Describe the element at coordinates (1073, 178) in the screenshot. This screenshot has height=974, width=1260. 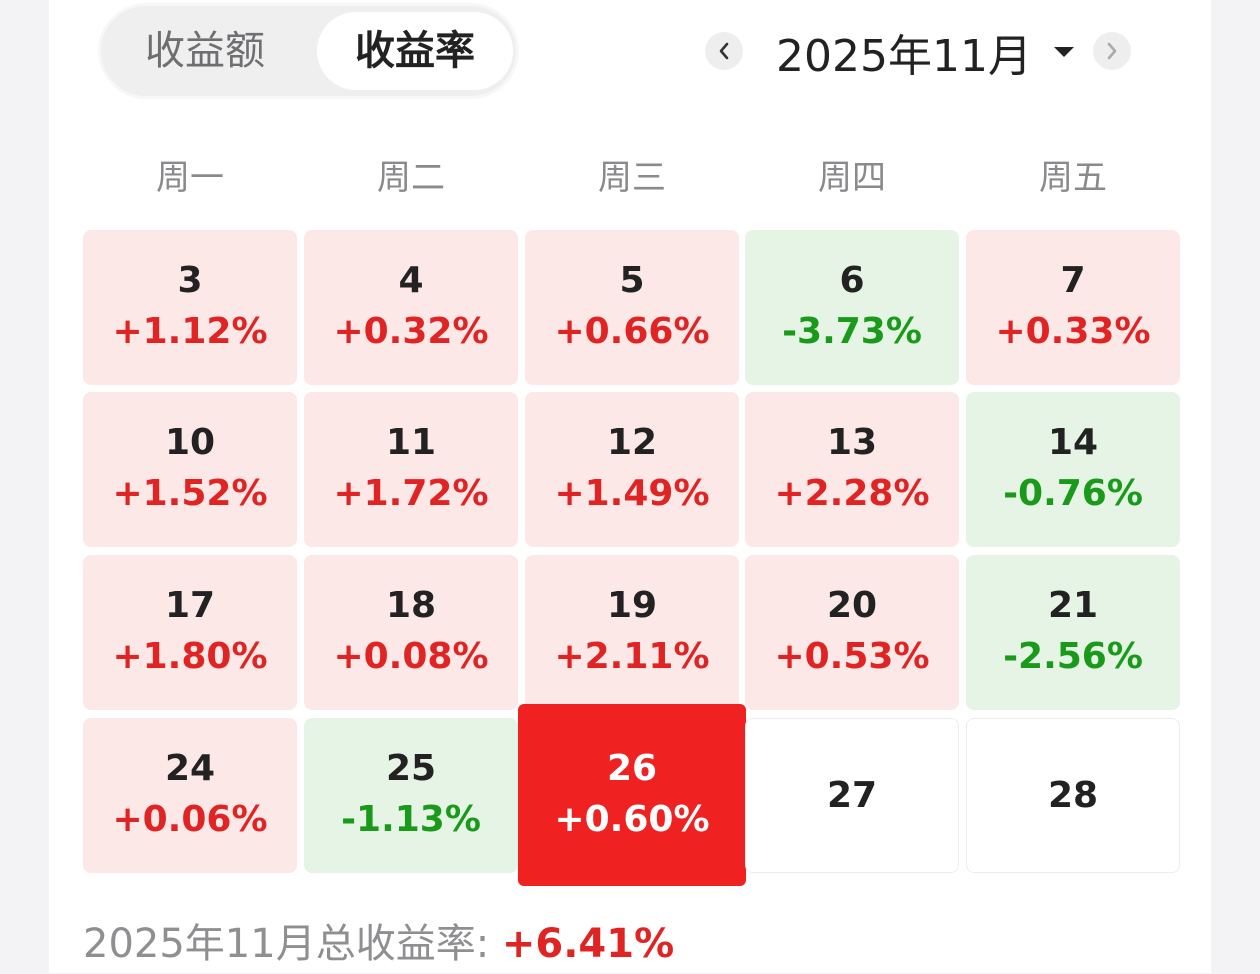
I see `weekday-label: 周五` at that location.